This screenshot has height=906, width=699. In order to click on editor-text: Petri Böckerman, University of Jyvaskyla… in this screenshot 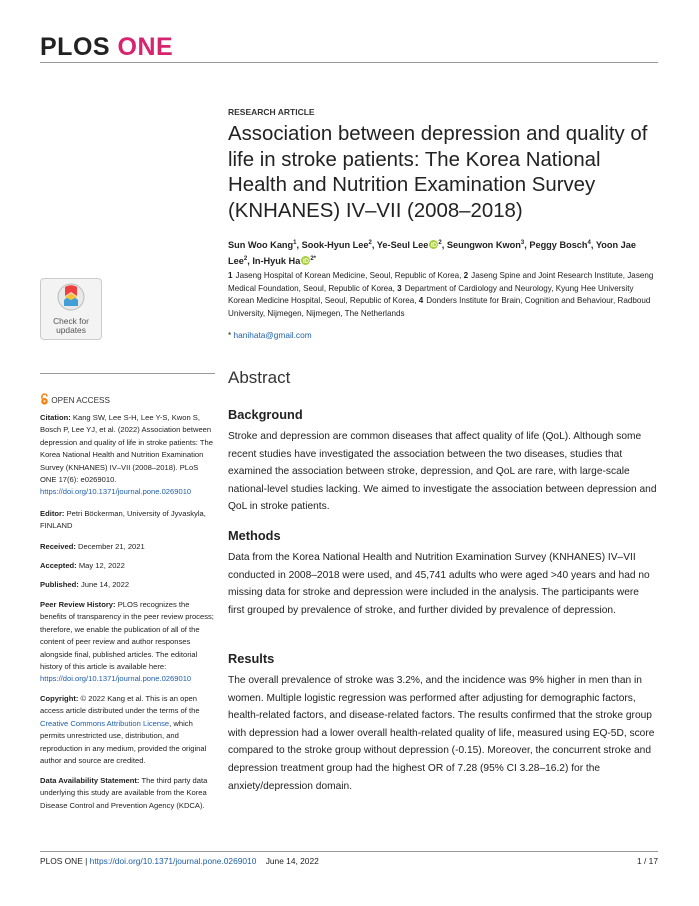, I will do `click(123, 520)`.